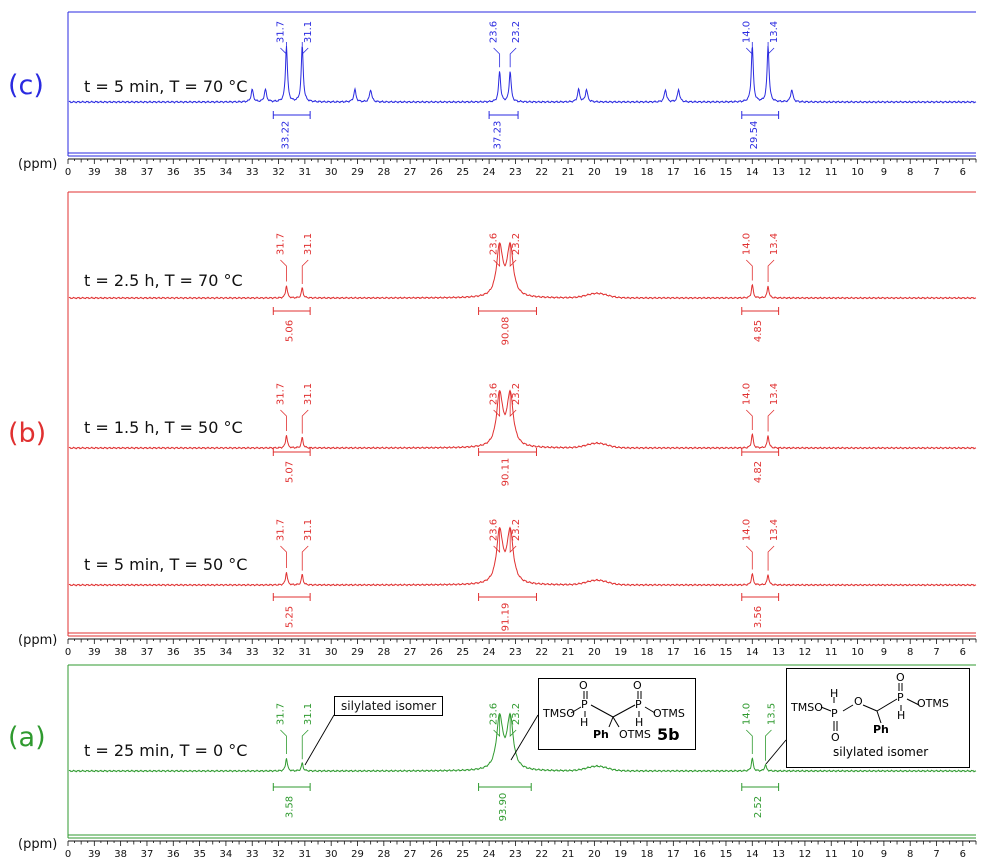 This screenshot has height=867, width=982. Describe the element at coordinates (778, 652) in the screenshot. I see `ppm-tick-label: 13` at that location.